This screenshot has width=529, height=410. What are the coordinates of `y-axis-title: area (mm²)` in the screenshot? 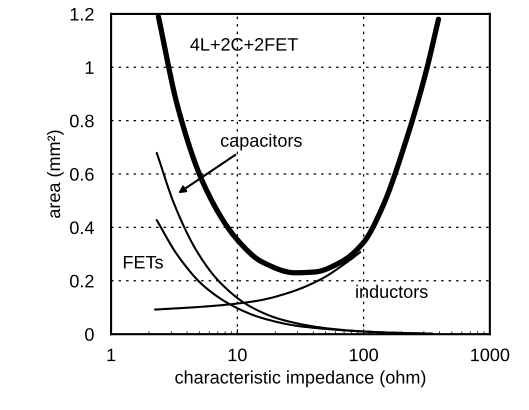 It's located at (55, 174).